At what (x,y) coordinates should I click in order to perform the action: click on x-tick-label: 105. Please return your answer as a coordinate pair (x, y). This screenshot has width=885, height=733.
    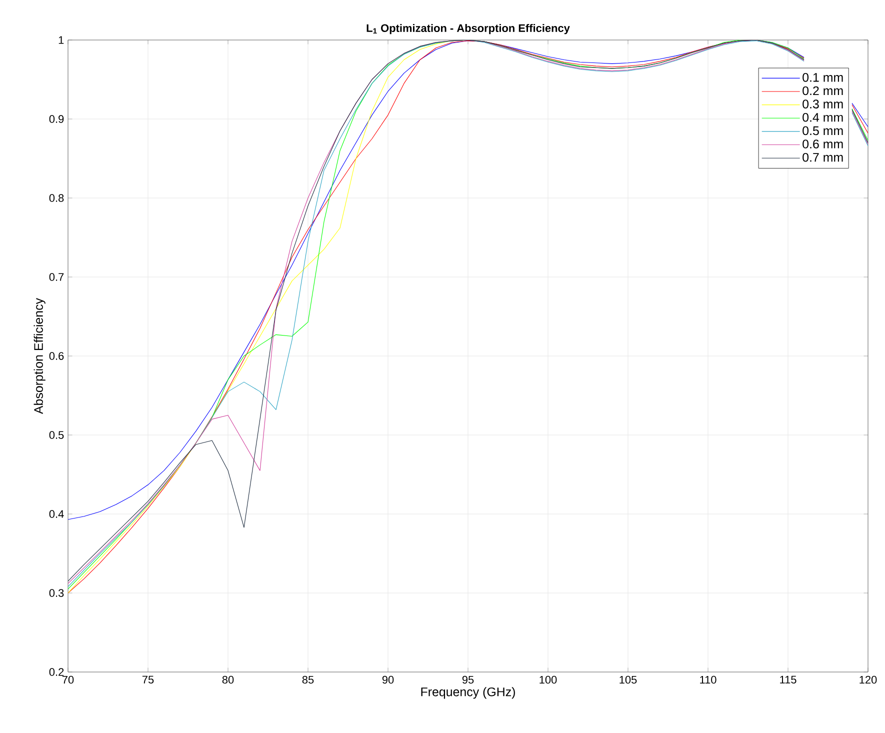
    Looking at the image, I should click on (628, 680).